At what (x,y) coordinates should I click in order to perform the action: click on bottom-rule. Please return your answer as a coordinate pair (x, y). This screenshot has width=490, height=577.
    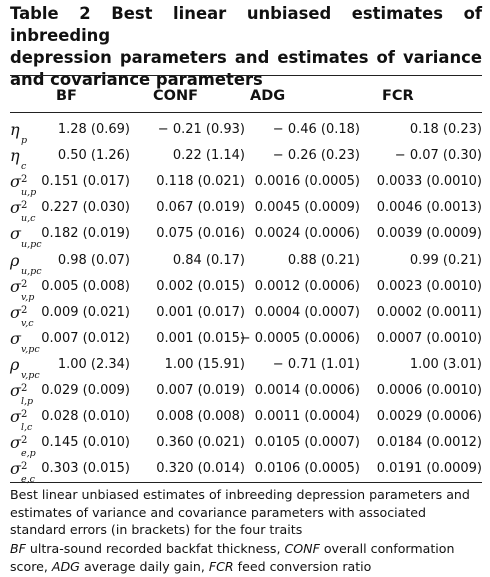
    Looking at the image, I should click on (246, 482).